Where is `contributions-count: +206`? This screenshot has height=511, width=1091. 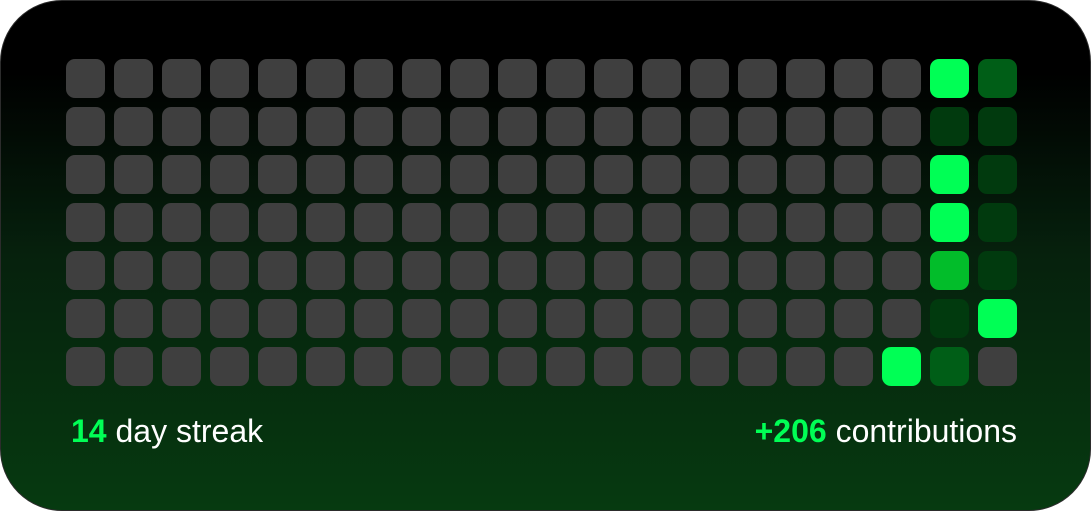 contributions-count: +206 is located at coordinates (790, 431).